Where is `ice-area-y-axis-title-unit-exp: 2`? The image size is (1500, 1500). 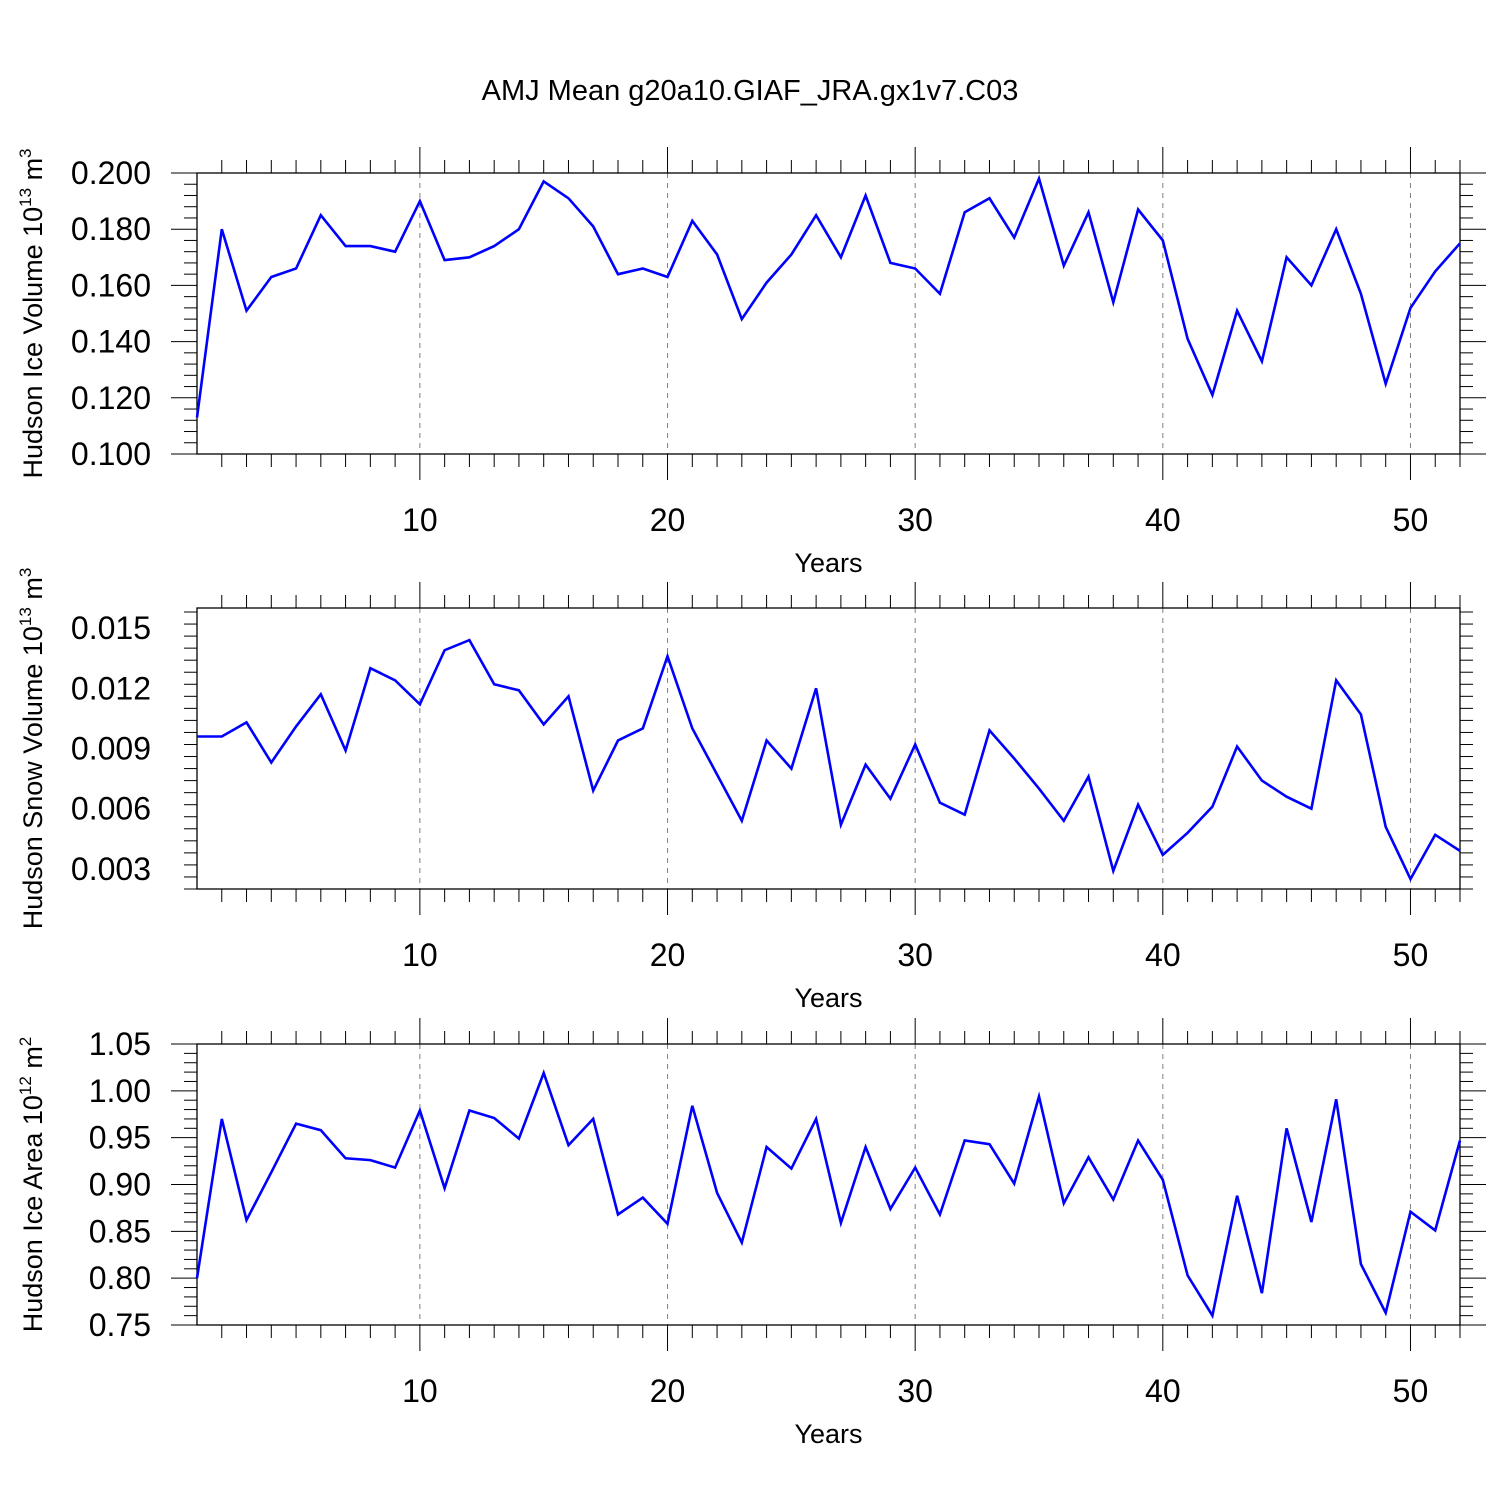
ice-area-y-axis-title-unit-exp: 2 is located at coordinates (25, 1041).